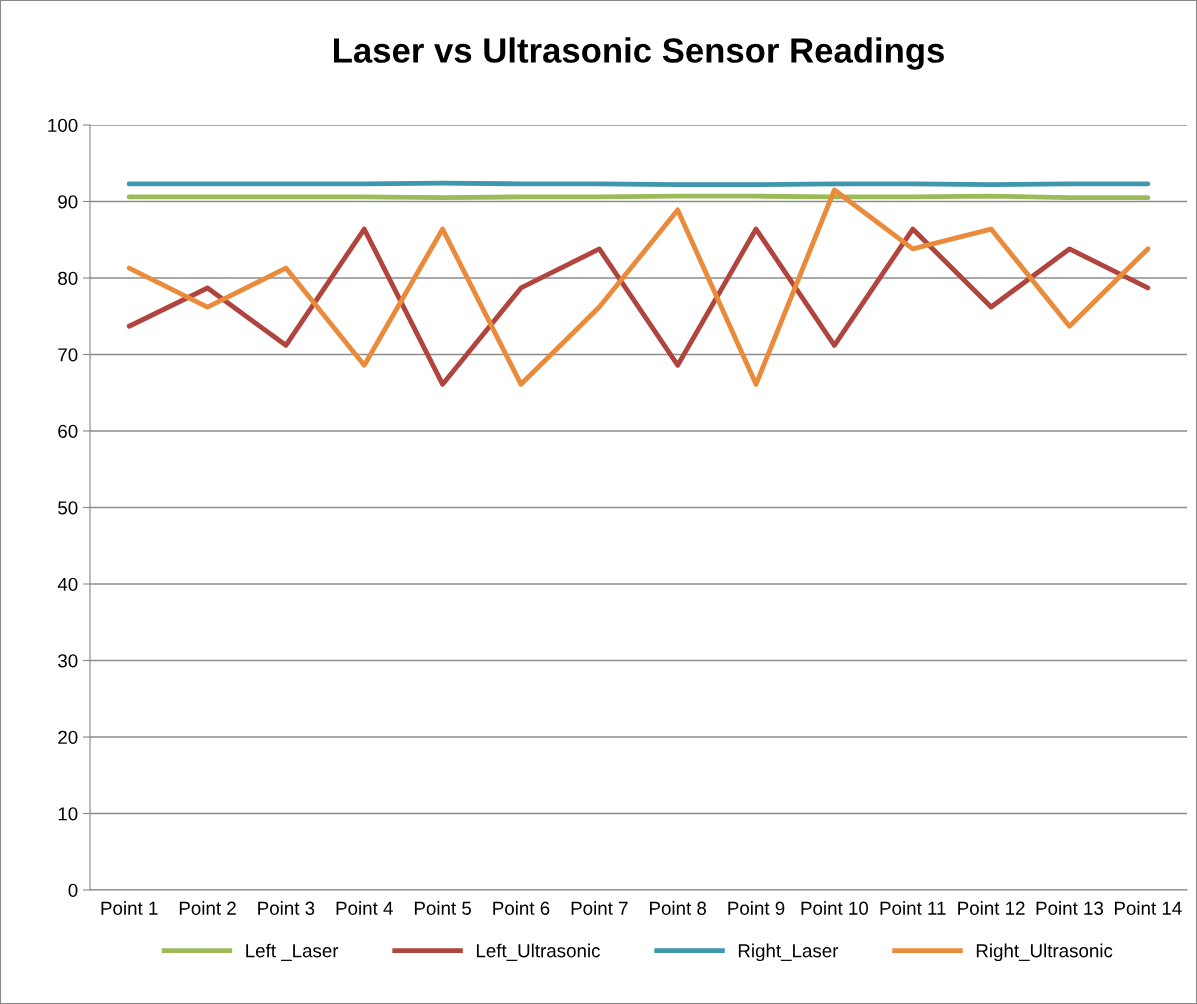 The image size is (1197, 1004). Describe the element at coordinates (835, 908) in the screenshot. I see `x-tick-label: Point 10` at that location.